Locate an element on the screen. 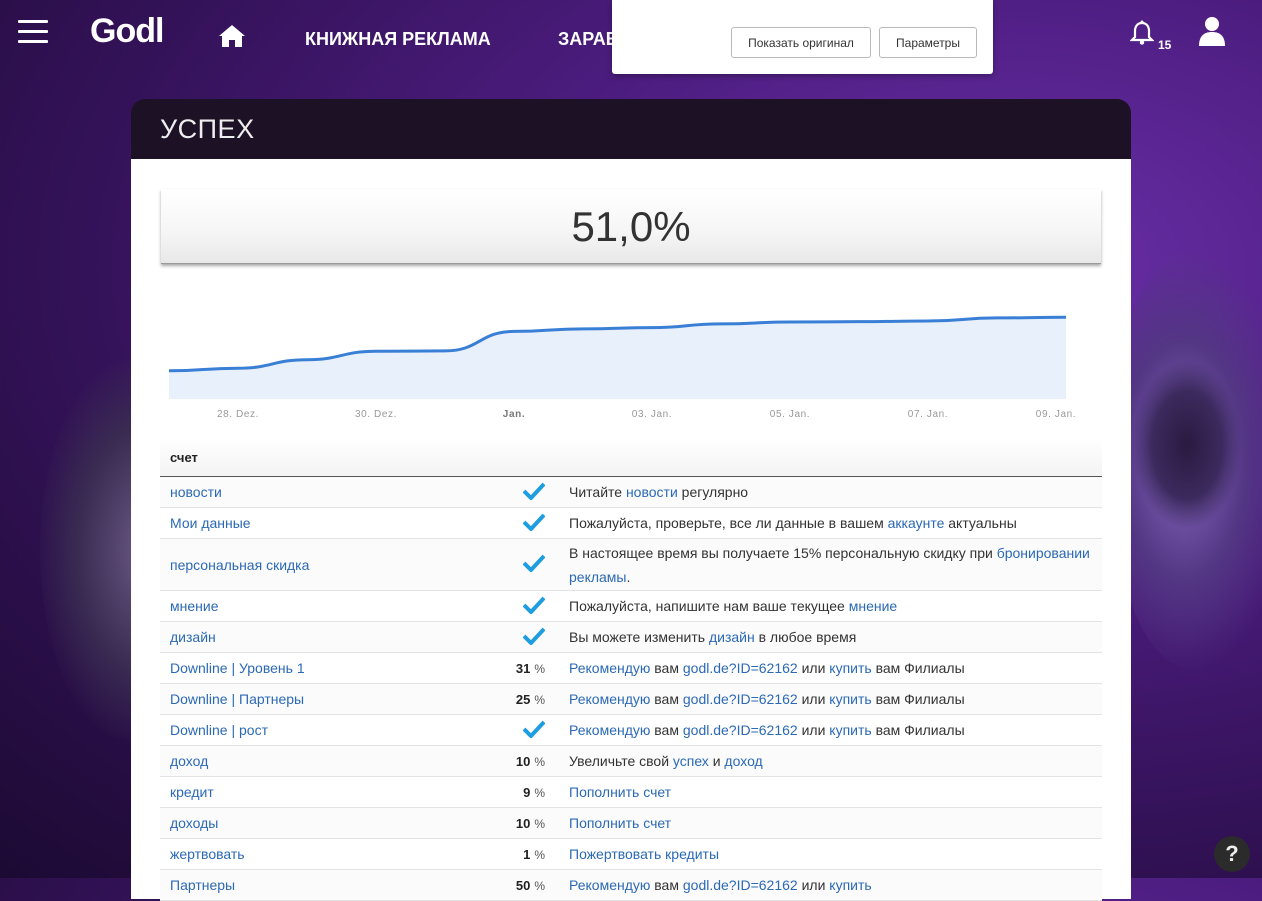 Image resolution: width=1262 pixels, height=901 pixels. bell-icon is located at coordinates (1142, 33).